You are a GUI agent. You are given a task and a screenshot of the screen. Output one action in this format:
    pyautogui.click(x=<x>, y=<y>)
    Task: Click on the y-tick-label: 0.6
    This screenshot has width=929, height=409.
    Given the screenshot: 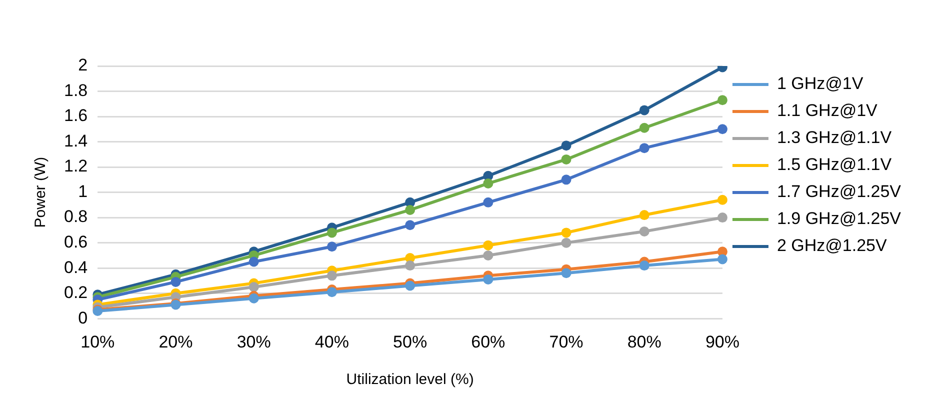 What is the action you would take?
    pyautogui.click(x=76, y=242)
    